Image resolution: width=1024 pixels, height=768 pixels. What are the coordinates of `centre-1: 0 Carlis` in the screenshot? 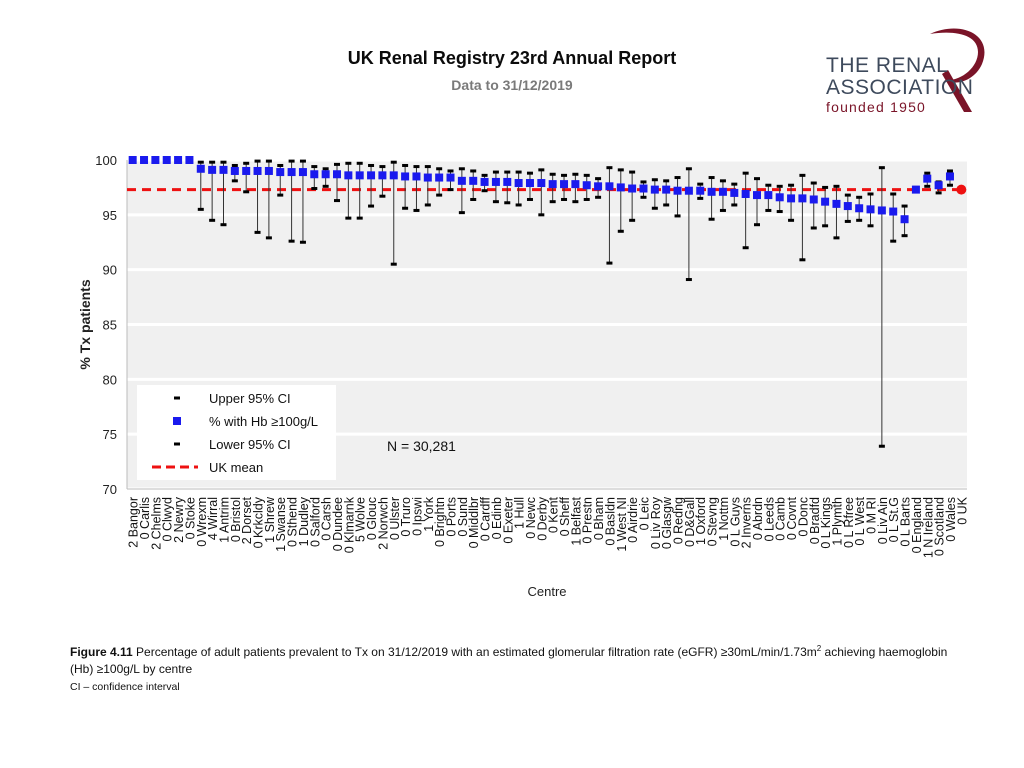 It's located at (145, 347).